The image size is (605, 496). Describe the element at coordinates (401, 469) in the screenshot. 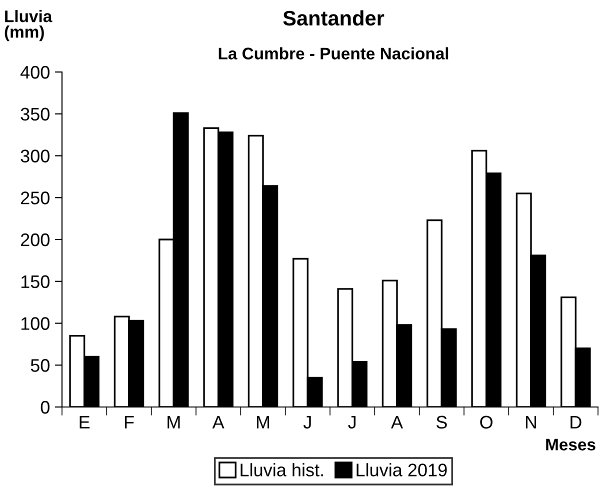

I see `legend-label: Lluvia 2019` at that location.